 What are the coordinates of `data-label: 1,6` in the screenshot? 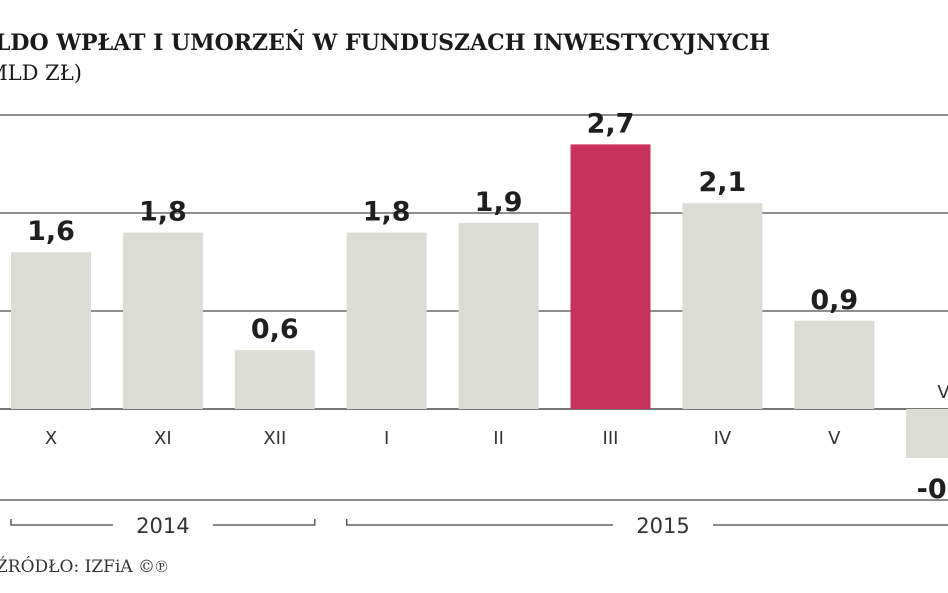 It's located at (51, 231).